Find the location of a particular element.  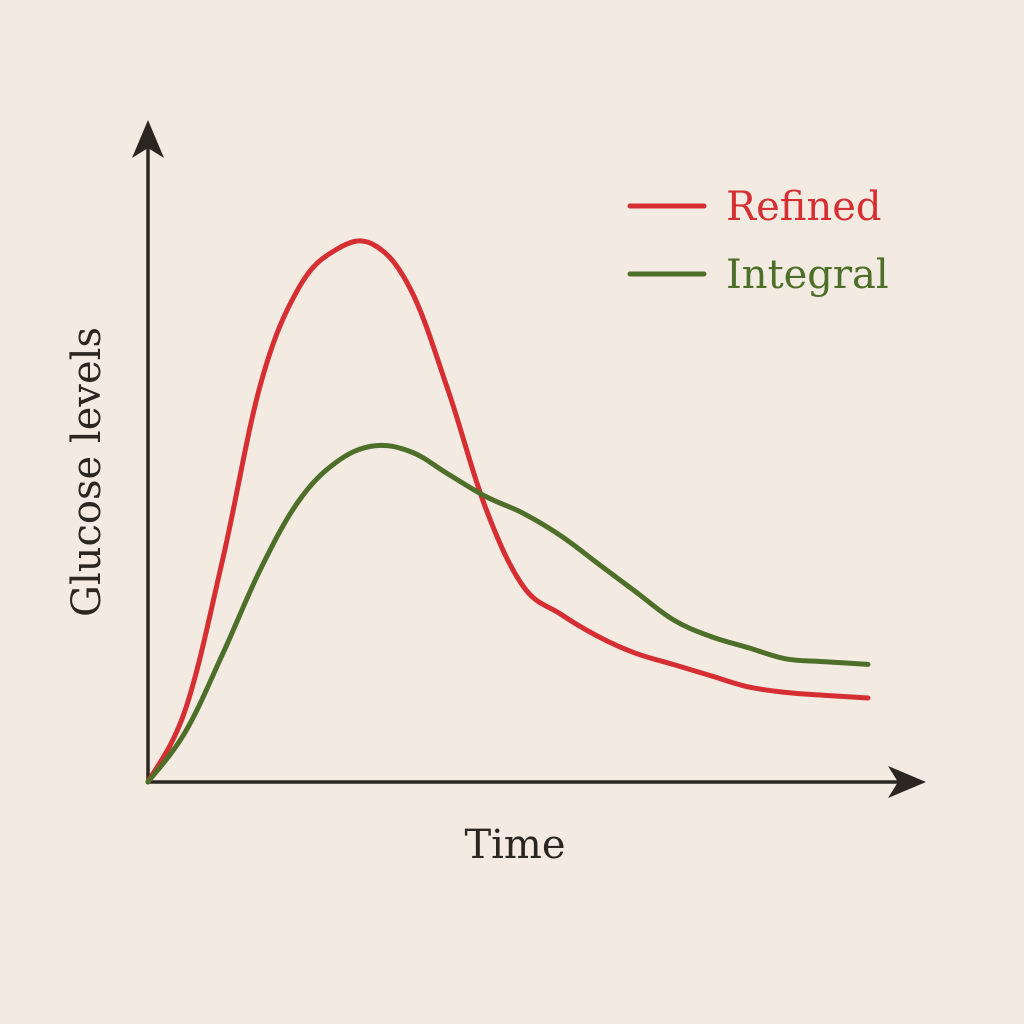

legend-label-refined: Refined is located at coordinates (804, 207).